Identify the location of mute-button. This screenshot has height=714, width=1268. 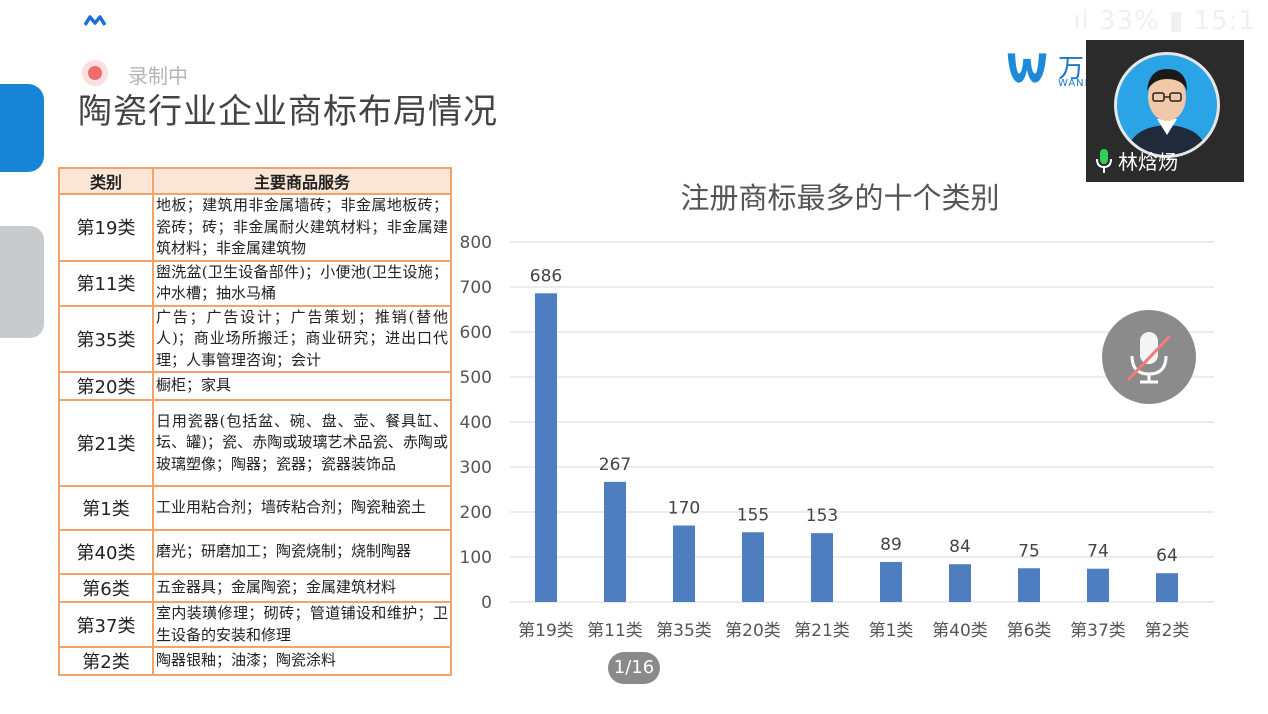
(1149, 357).